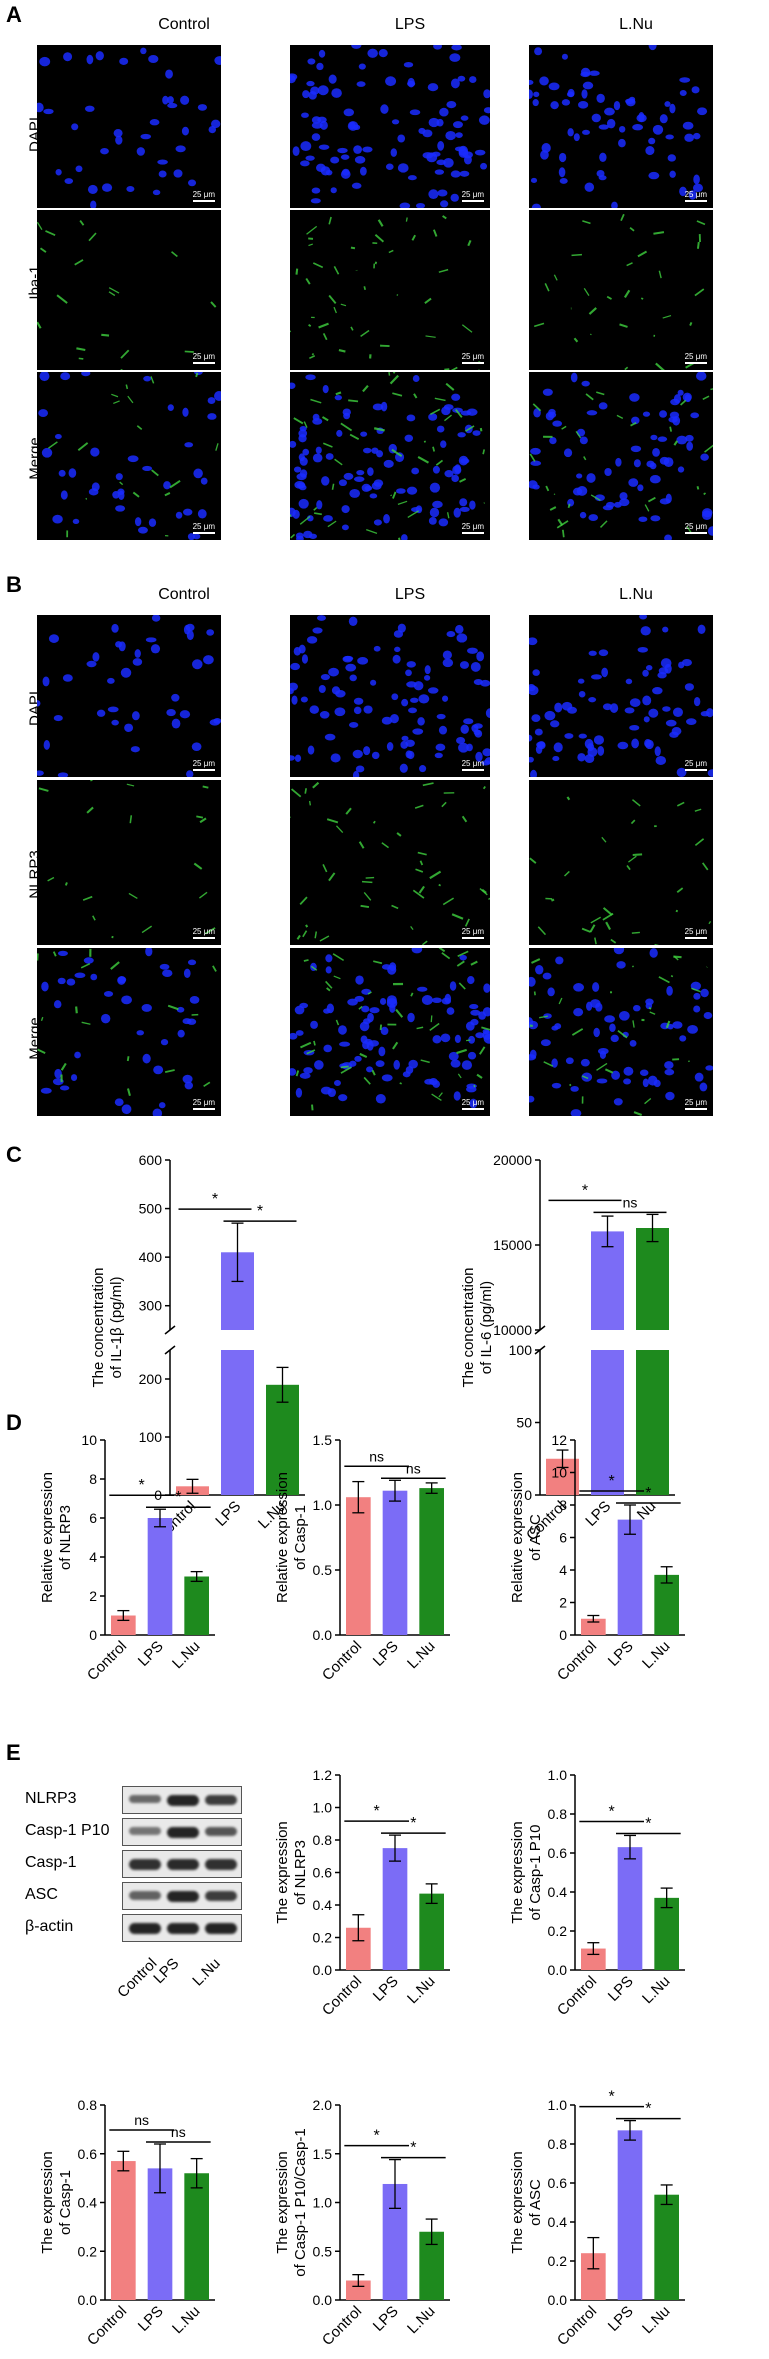  What do you see at coordinates (182, 1896) in the screenshot?
I see `blot-strip` at bounding box center [182, 1896].